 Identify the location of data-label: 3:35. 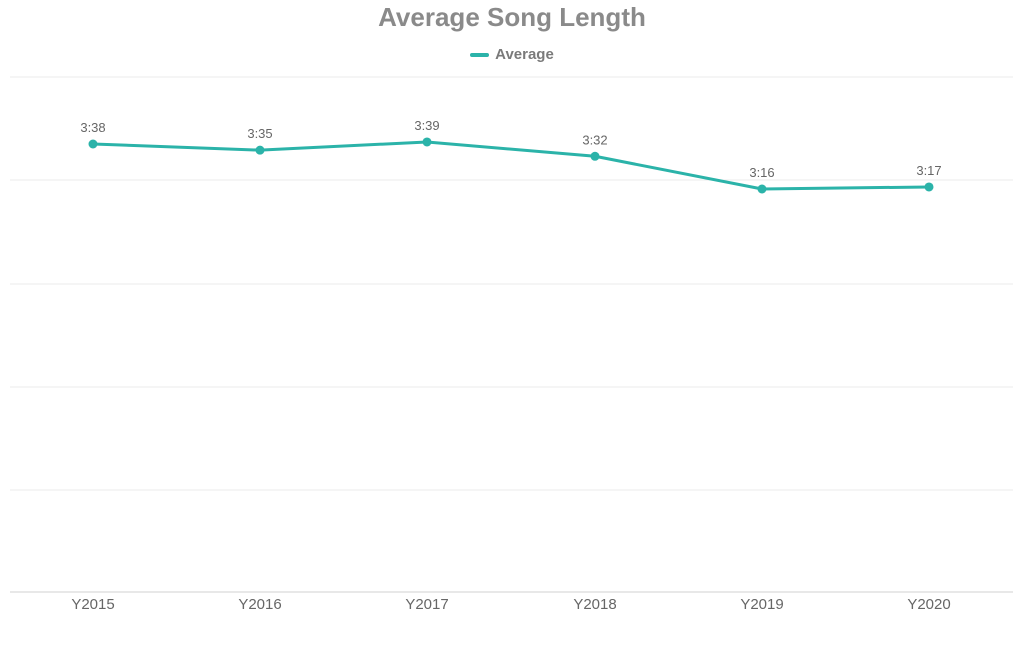
(259, 133).